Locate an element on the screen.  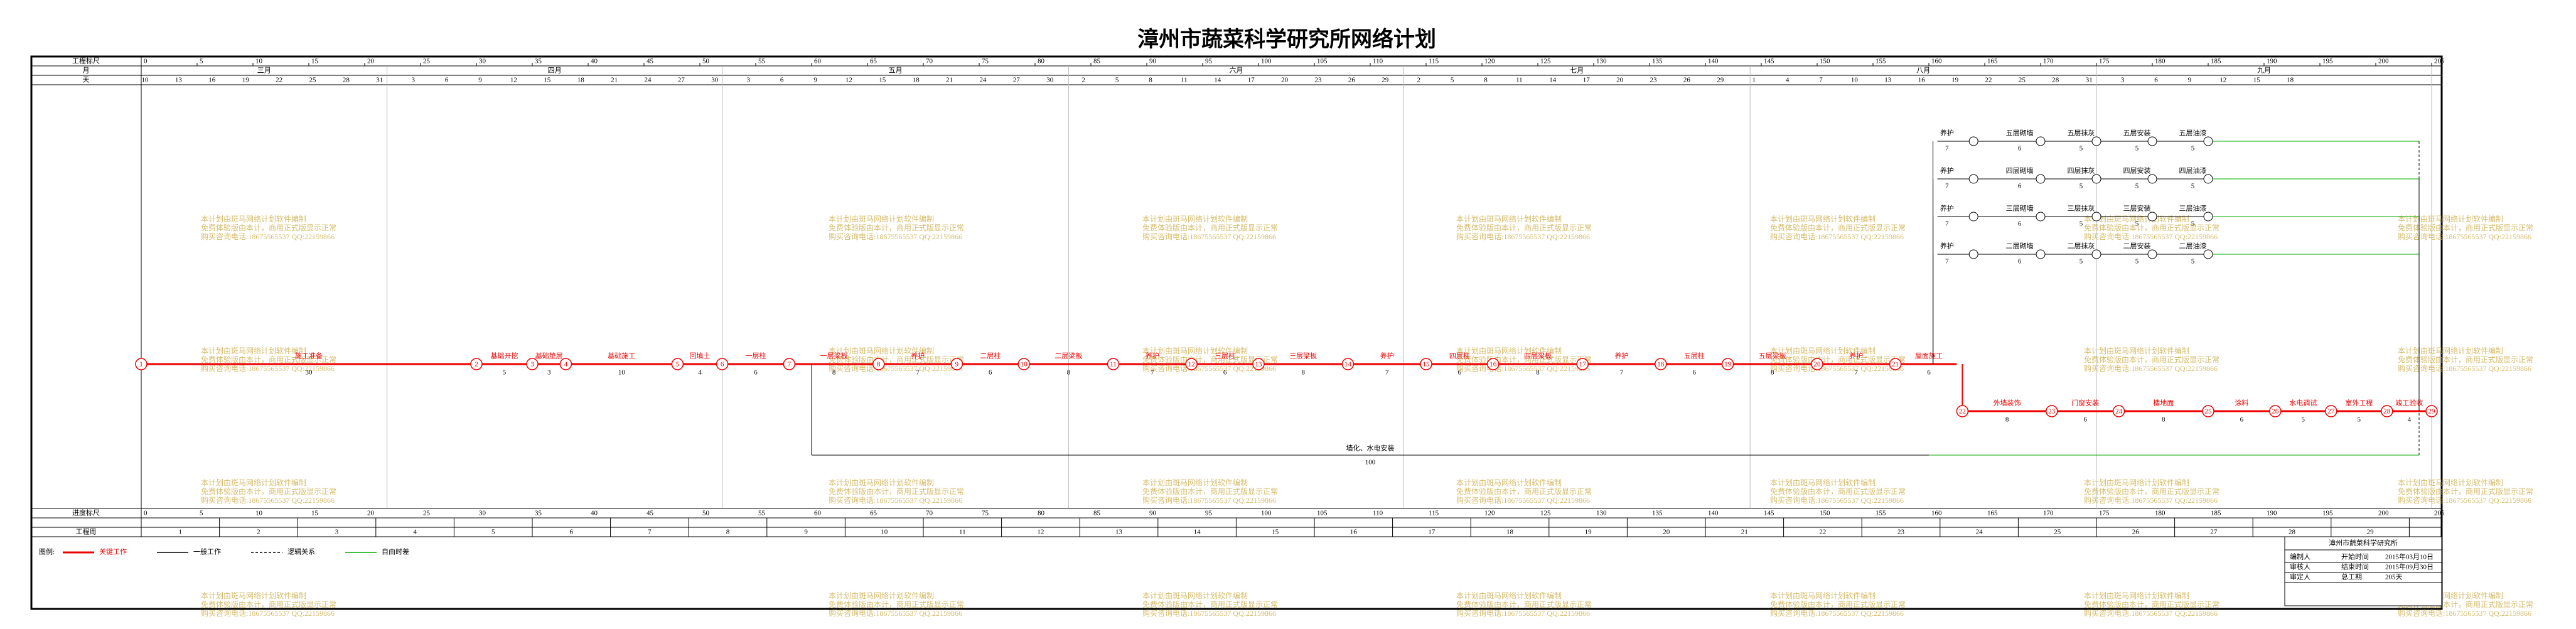
row-label: 天 is located at coordinates (86, 80).